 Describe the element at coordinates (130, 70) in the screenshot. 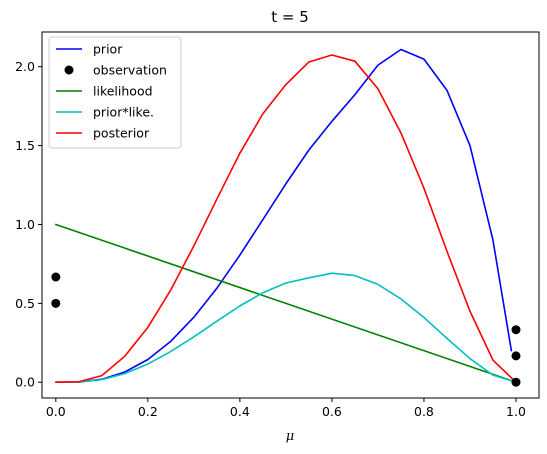

I see `legend-label: observation` at that location.